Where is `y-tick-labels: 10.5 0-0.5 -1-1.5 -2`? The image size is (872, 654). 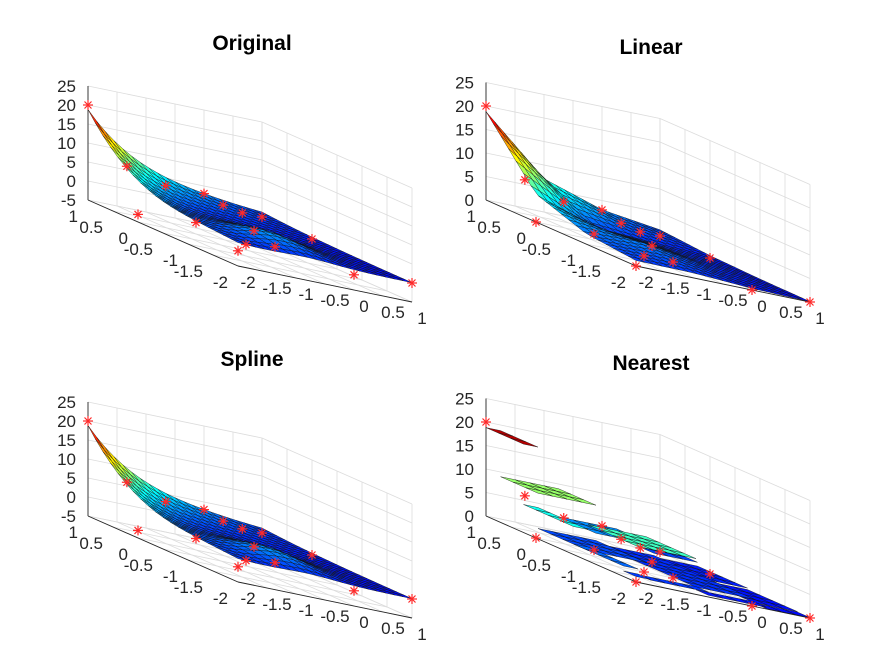 y-tick-labels: 10.5 0-0.5 -1-1.5 -2 is located at coordinates (148, 565).